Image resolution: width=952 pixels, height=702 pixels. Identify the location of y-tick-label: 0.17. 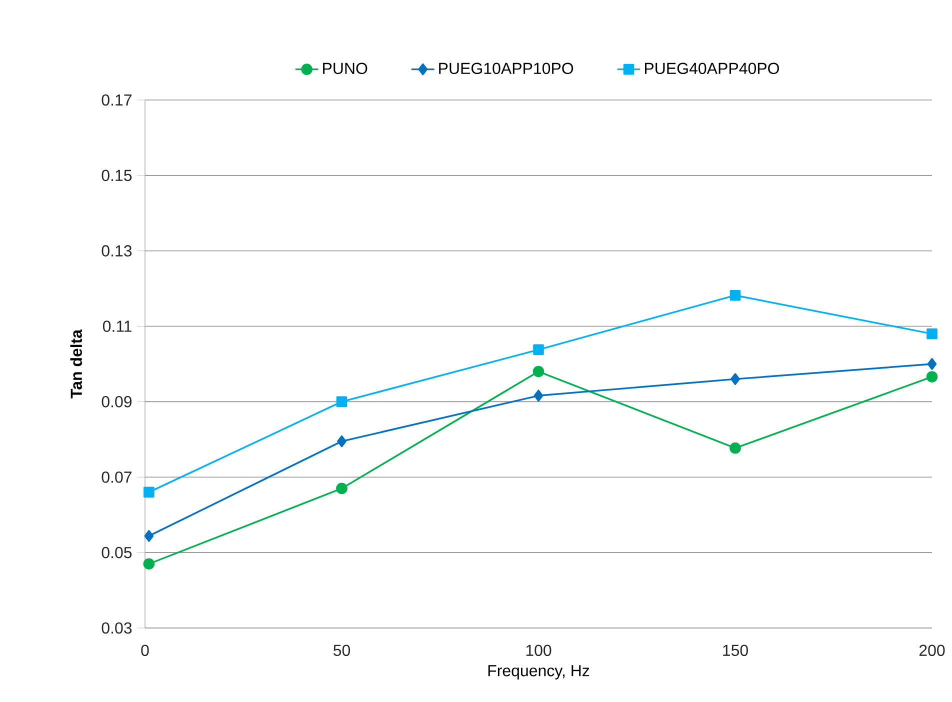
(117, 100).